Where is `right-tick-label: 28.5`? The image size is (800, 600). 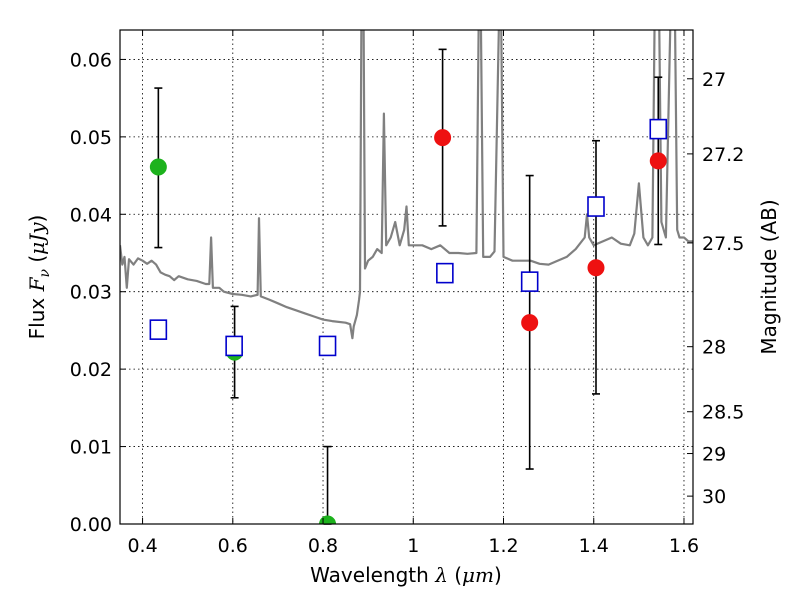 right-tick-label: 28.5 is located at coordinates (723, 413).